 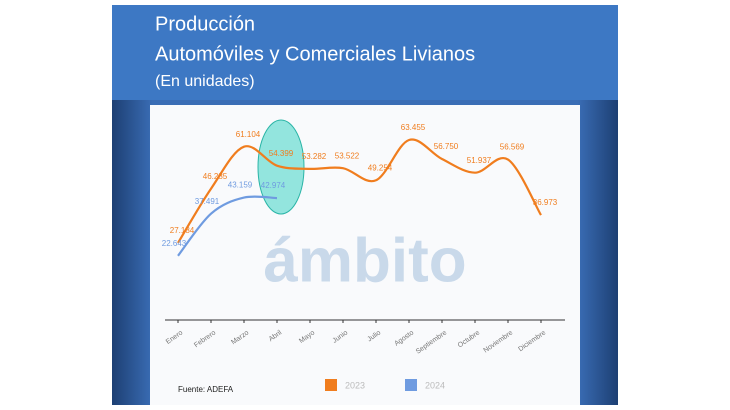 I want to click on data-label: 27.184, so click(x=182, y=230).